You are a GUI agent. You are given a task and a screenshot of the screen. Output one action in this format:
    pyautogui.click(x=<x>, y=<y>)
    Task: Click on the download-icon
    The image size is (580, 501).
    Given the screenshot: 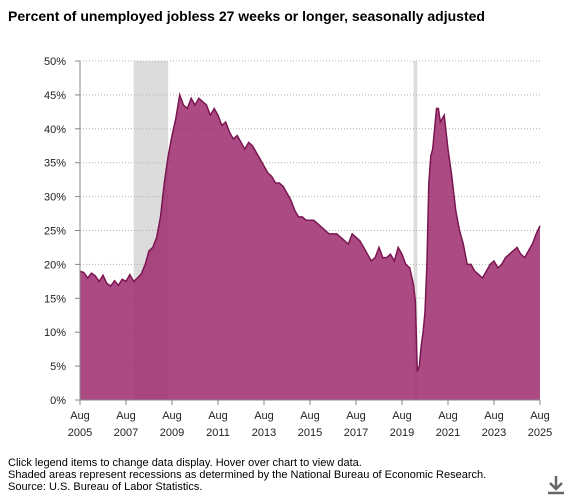 What is the action you would take?
    pyautogui.click(x=556, y=485)
    